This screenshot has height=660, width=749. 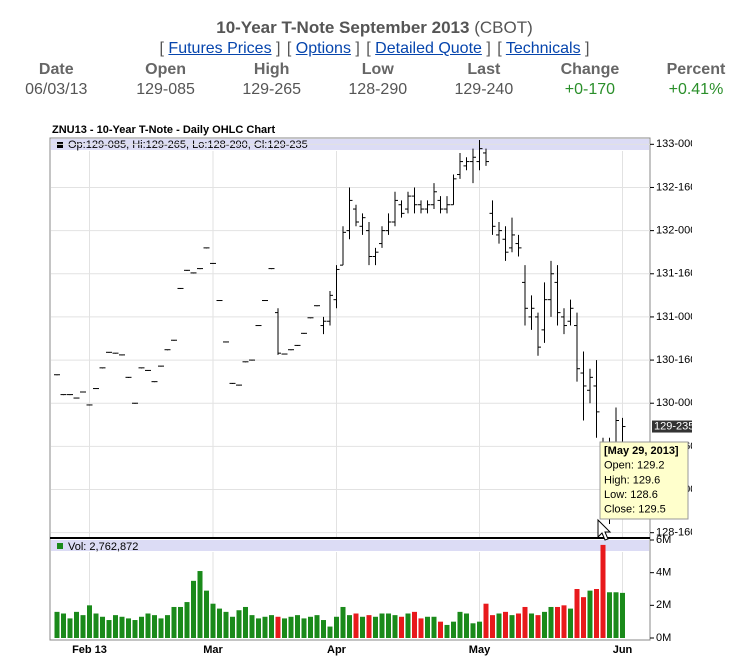 I want to click on tooltip-box, so click(x=644, y=480).